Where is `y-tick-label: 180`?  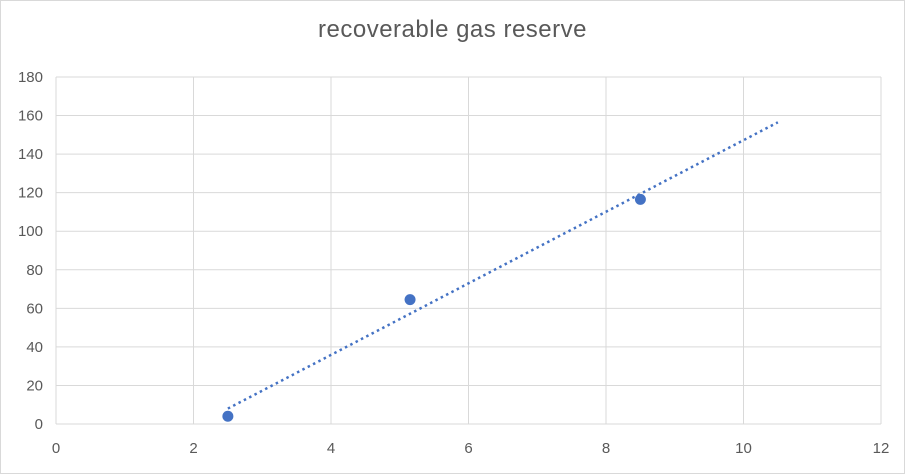
y-tick-label: 180 is located at coordinates (30, 77).